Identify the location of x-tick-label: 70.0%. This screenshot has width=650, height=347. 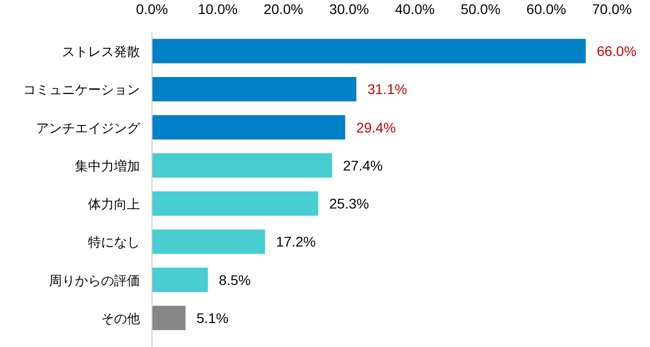
(612, 9).